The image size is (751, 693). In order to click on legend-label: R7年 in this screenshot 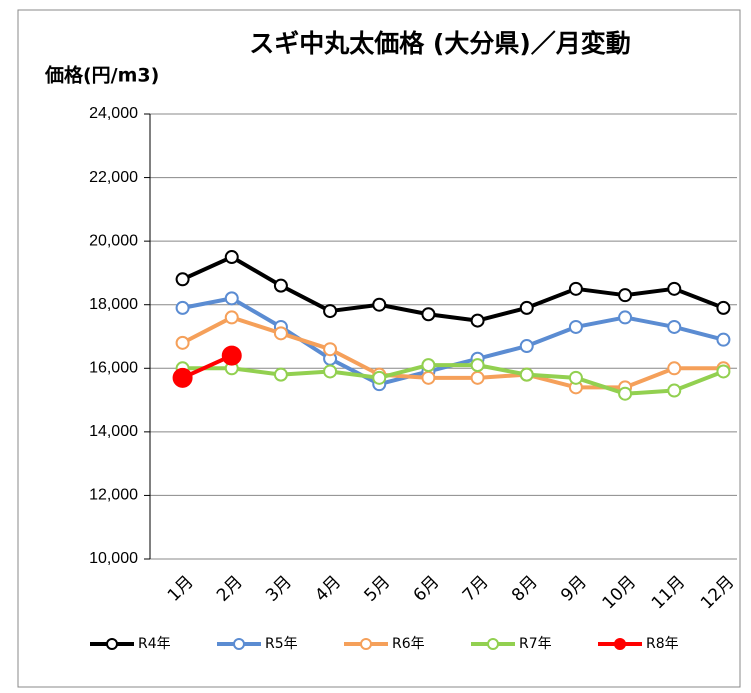, I will do `click(535, 644)`.